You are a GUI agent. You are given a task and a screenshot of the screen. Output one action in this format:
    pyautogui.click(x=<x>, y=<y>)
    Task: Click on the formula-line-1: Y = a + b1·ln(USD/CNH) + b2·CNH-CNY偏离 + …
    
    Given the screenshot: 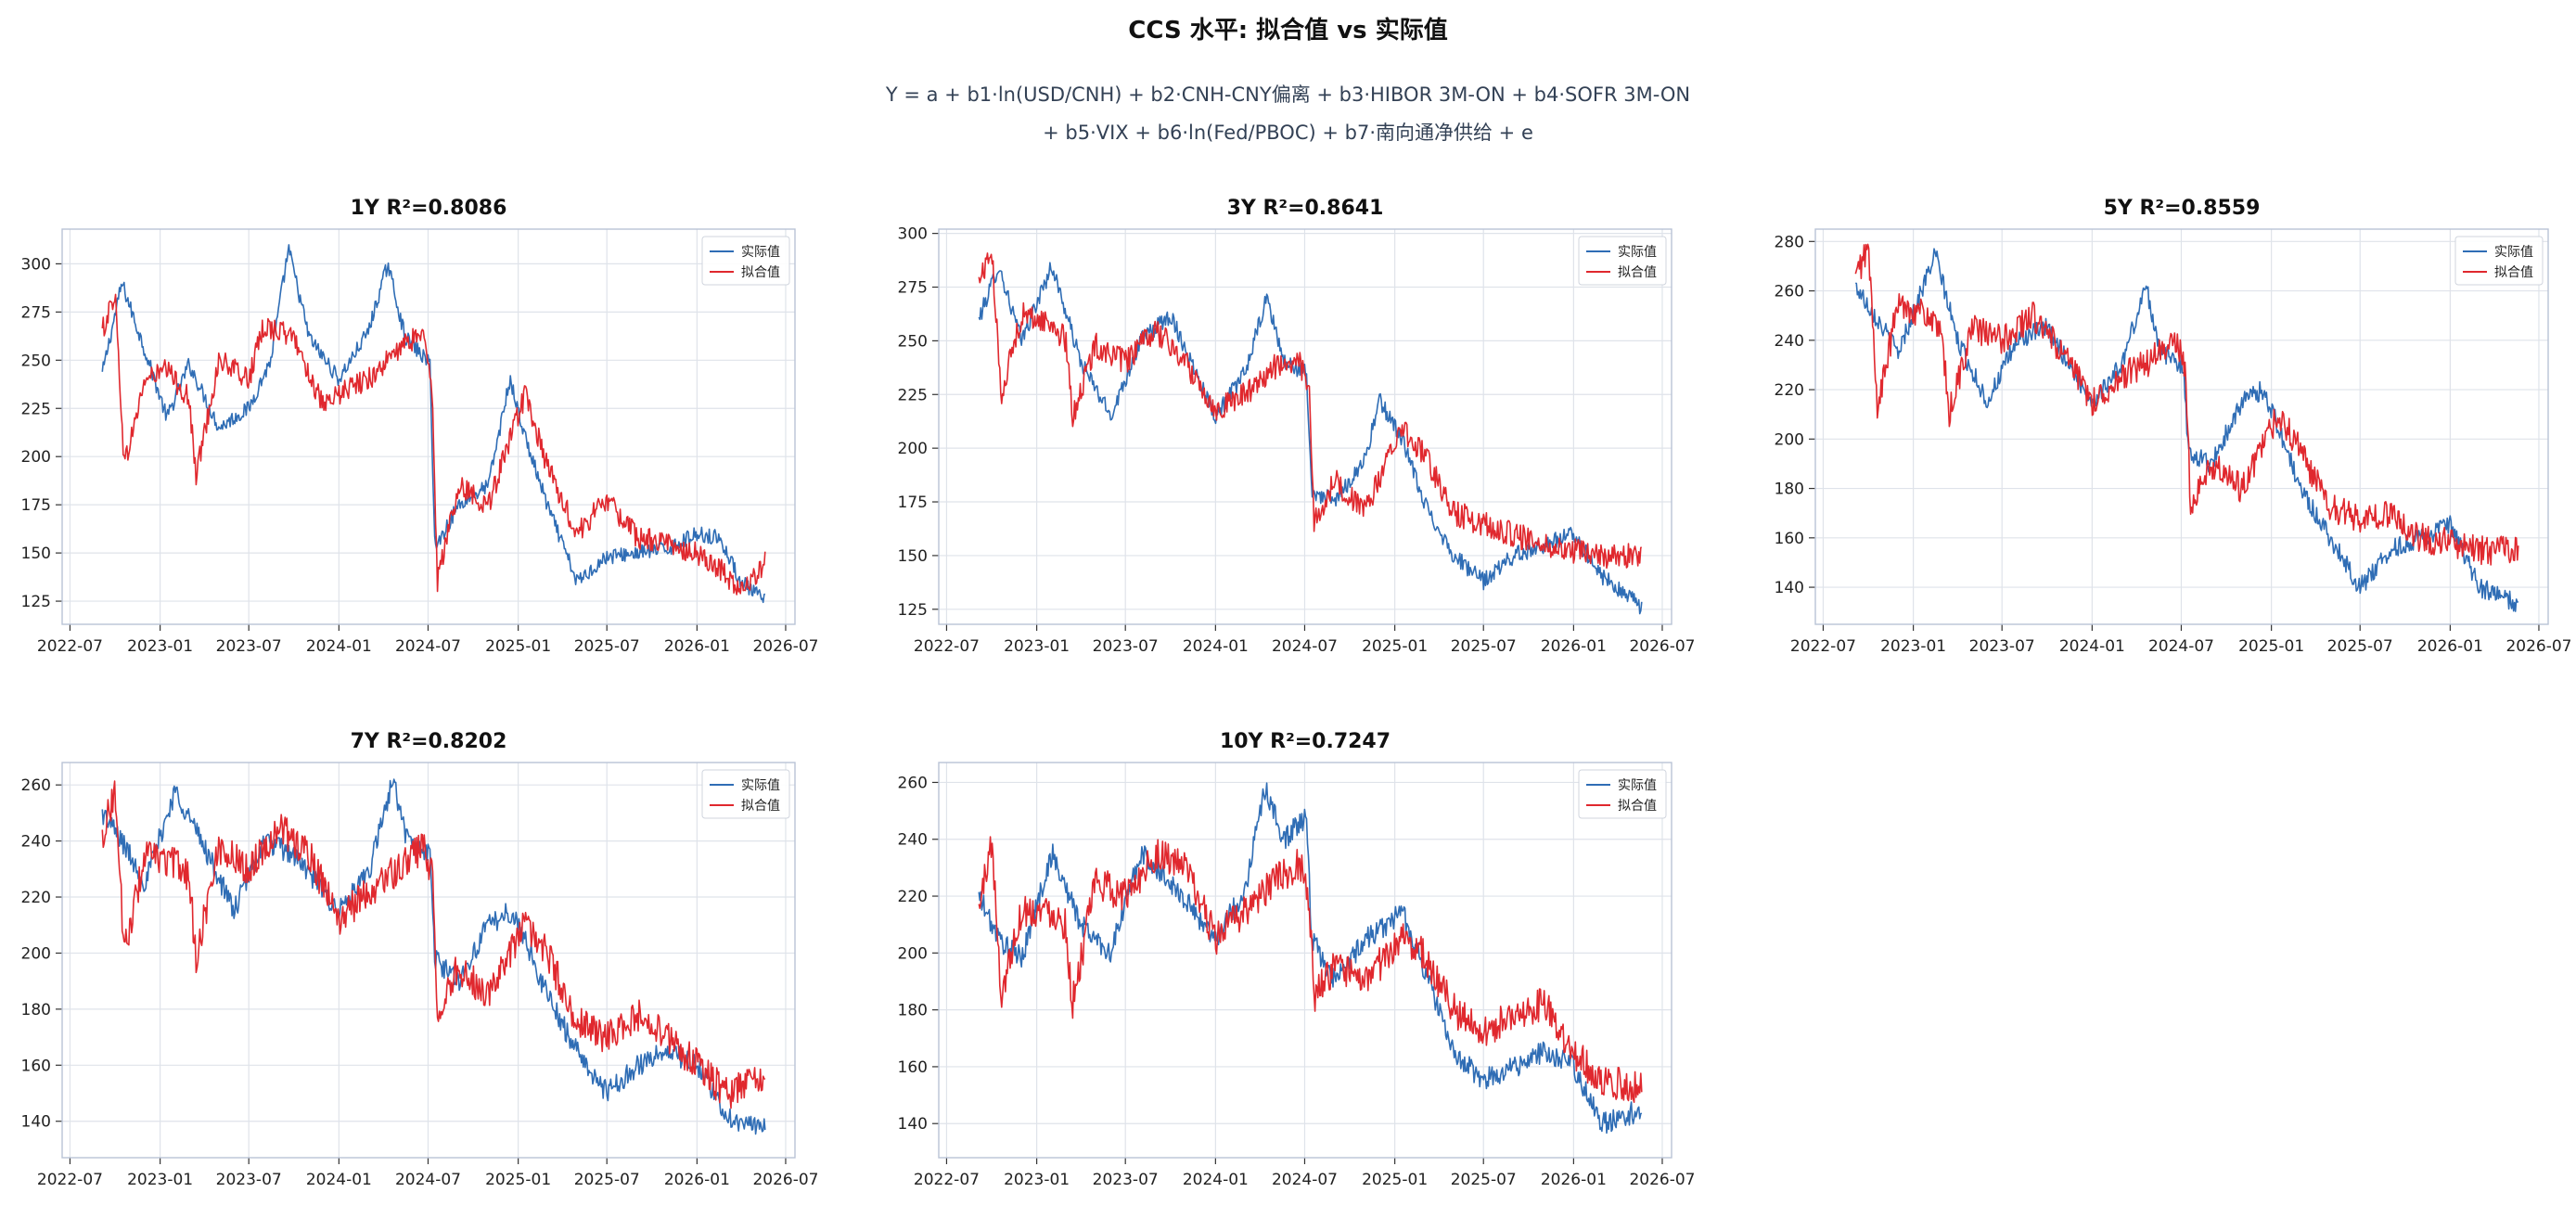 What is the action you would take?
    pyautogui.click(x=1288, y=94)
    